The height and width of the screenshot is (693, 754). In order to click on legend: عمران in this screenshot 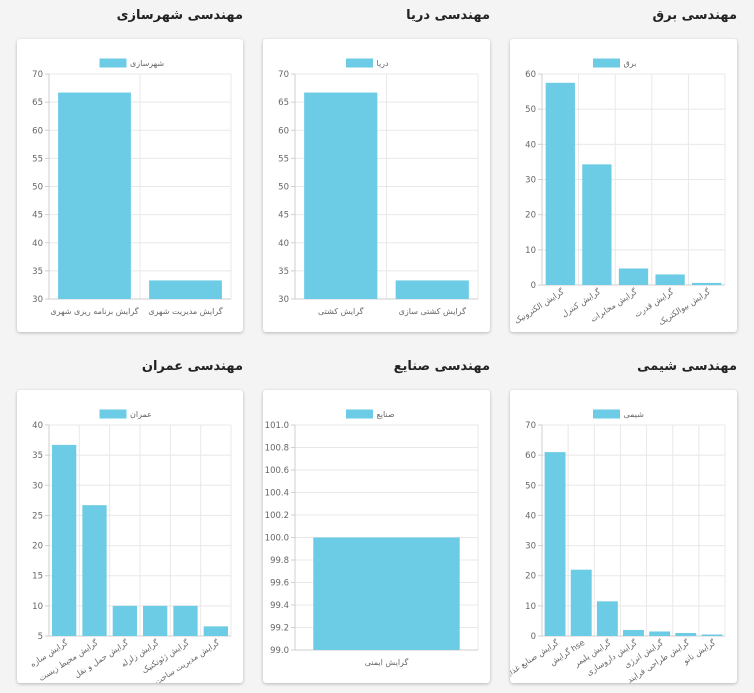, I will do `click(125, 414)`.